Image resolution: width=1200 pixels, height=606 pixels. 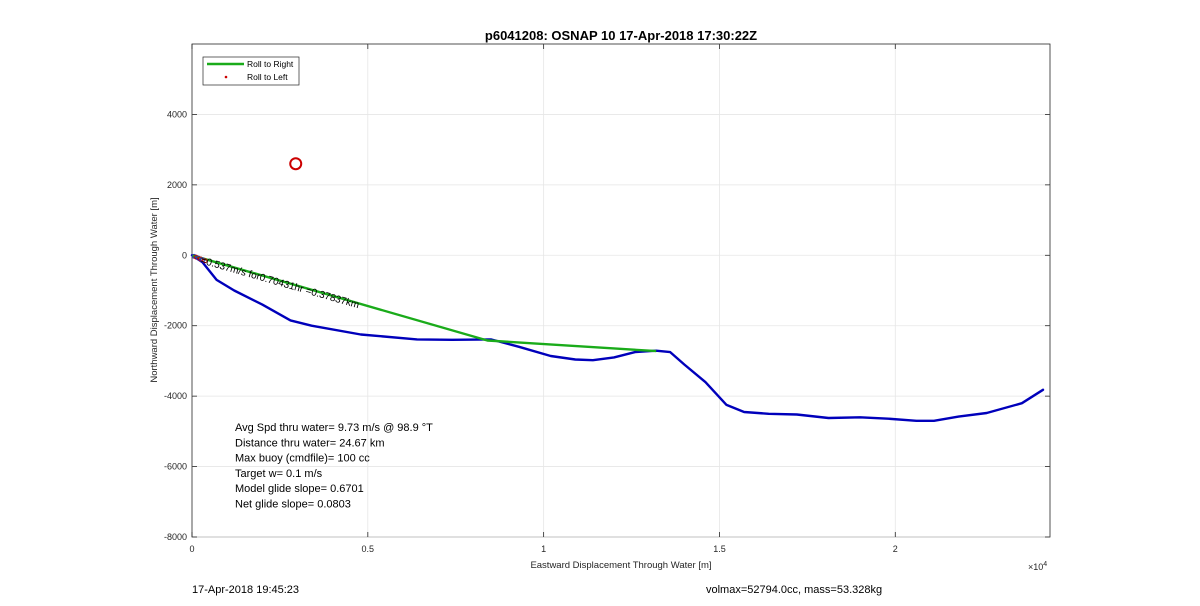 What do you see at coordinates (620, 565) in the screenshot?
I see `x-axis-label: Eastward Displacement Through Water [m]` at bounding box center [620, 565].